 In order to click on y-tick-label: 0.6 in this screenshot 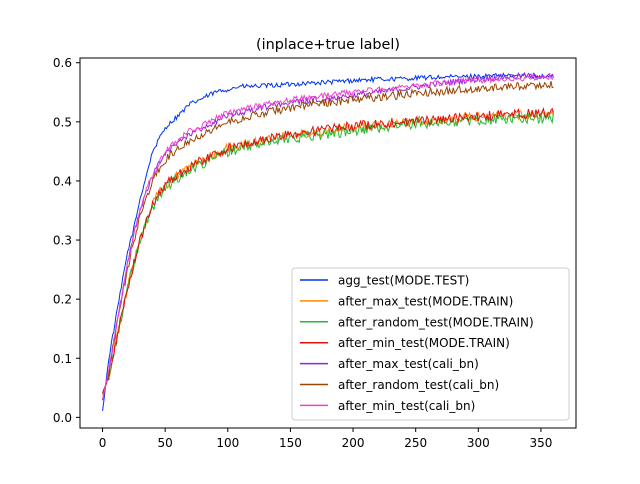, I will do `click(62, 63)`.